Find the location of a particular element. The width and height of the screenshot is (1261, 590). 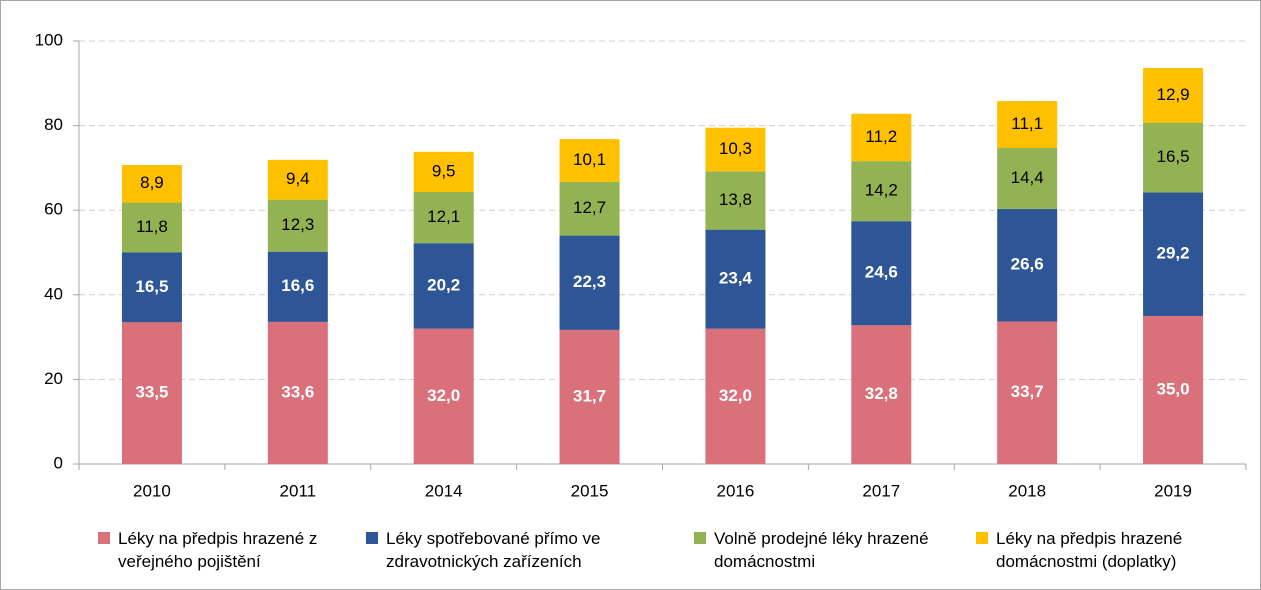

data-label: 33,6 is located at coordinates (297, 391).